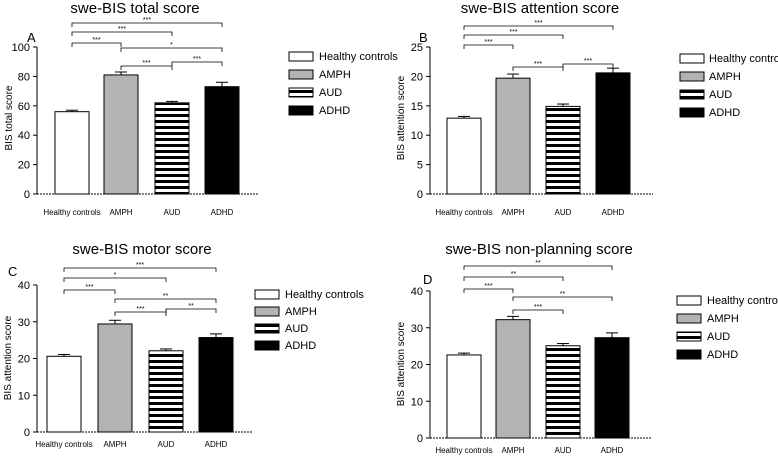 The width and height of the screenshot is (778, 457). What do you see at coordinates (401, 363) in the screenshot?
I see `panel-d-ylabel: BIS attention score` at bounding box center [401, 363].